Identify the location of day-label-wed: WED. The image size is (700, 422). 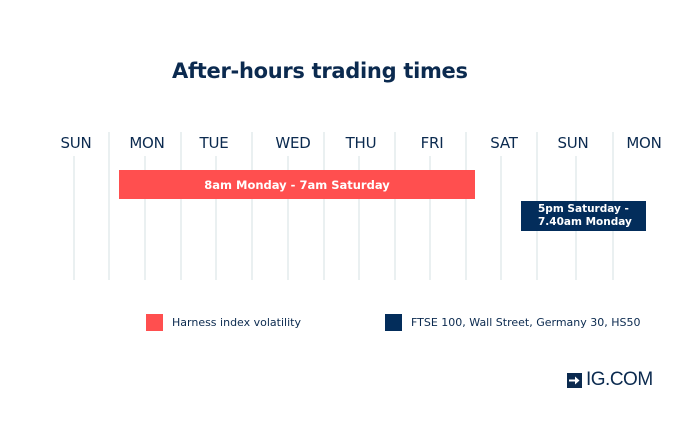
(293, 143).